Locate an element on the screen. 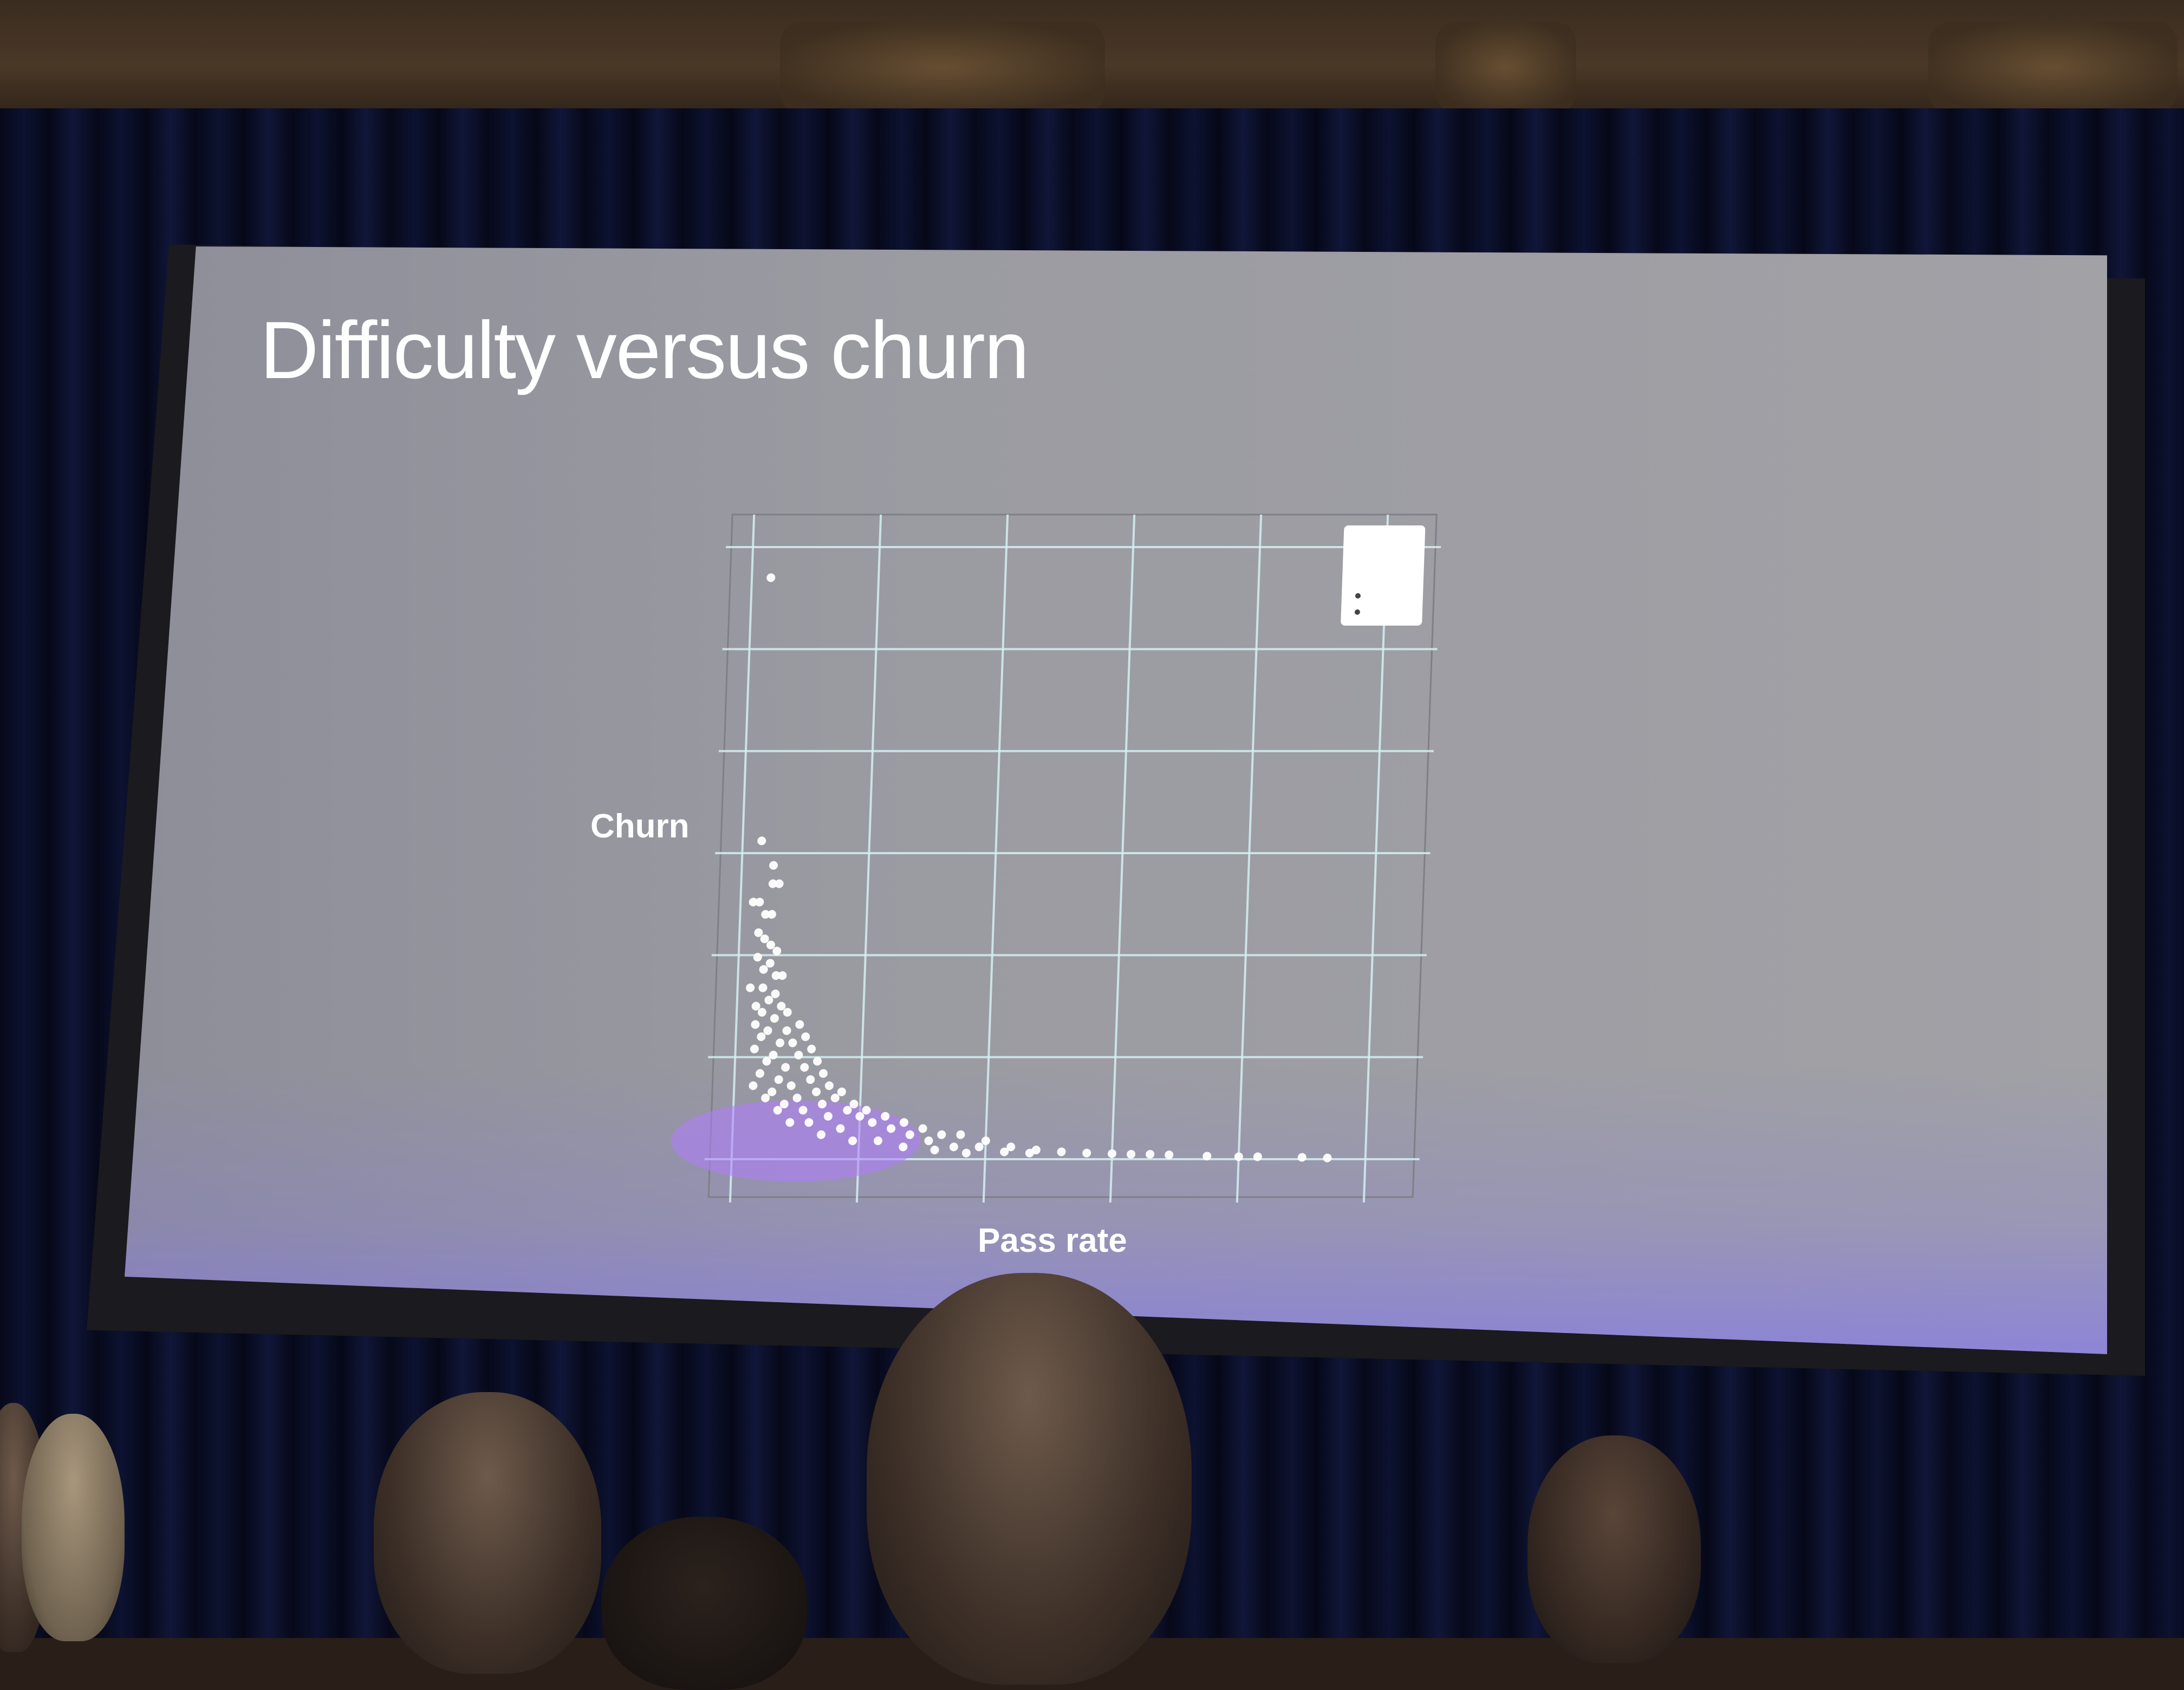  scatter-chart-svg is located at coordinates (1056, 858).